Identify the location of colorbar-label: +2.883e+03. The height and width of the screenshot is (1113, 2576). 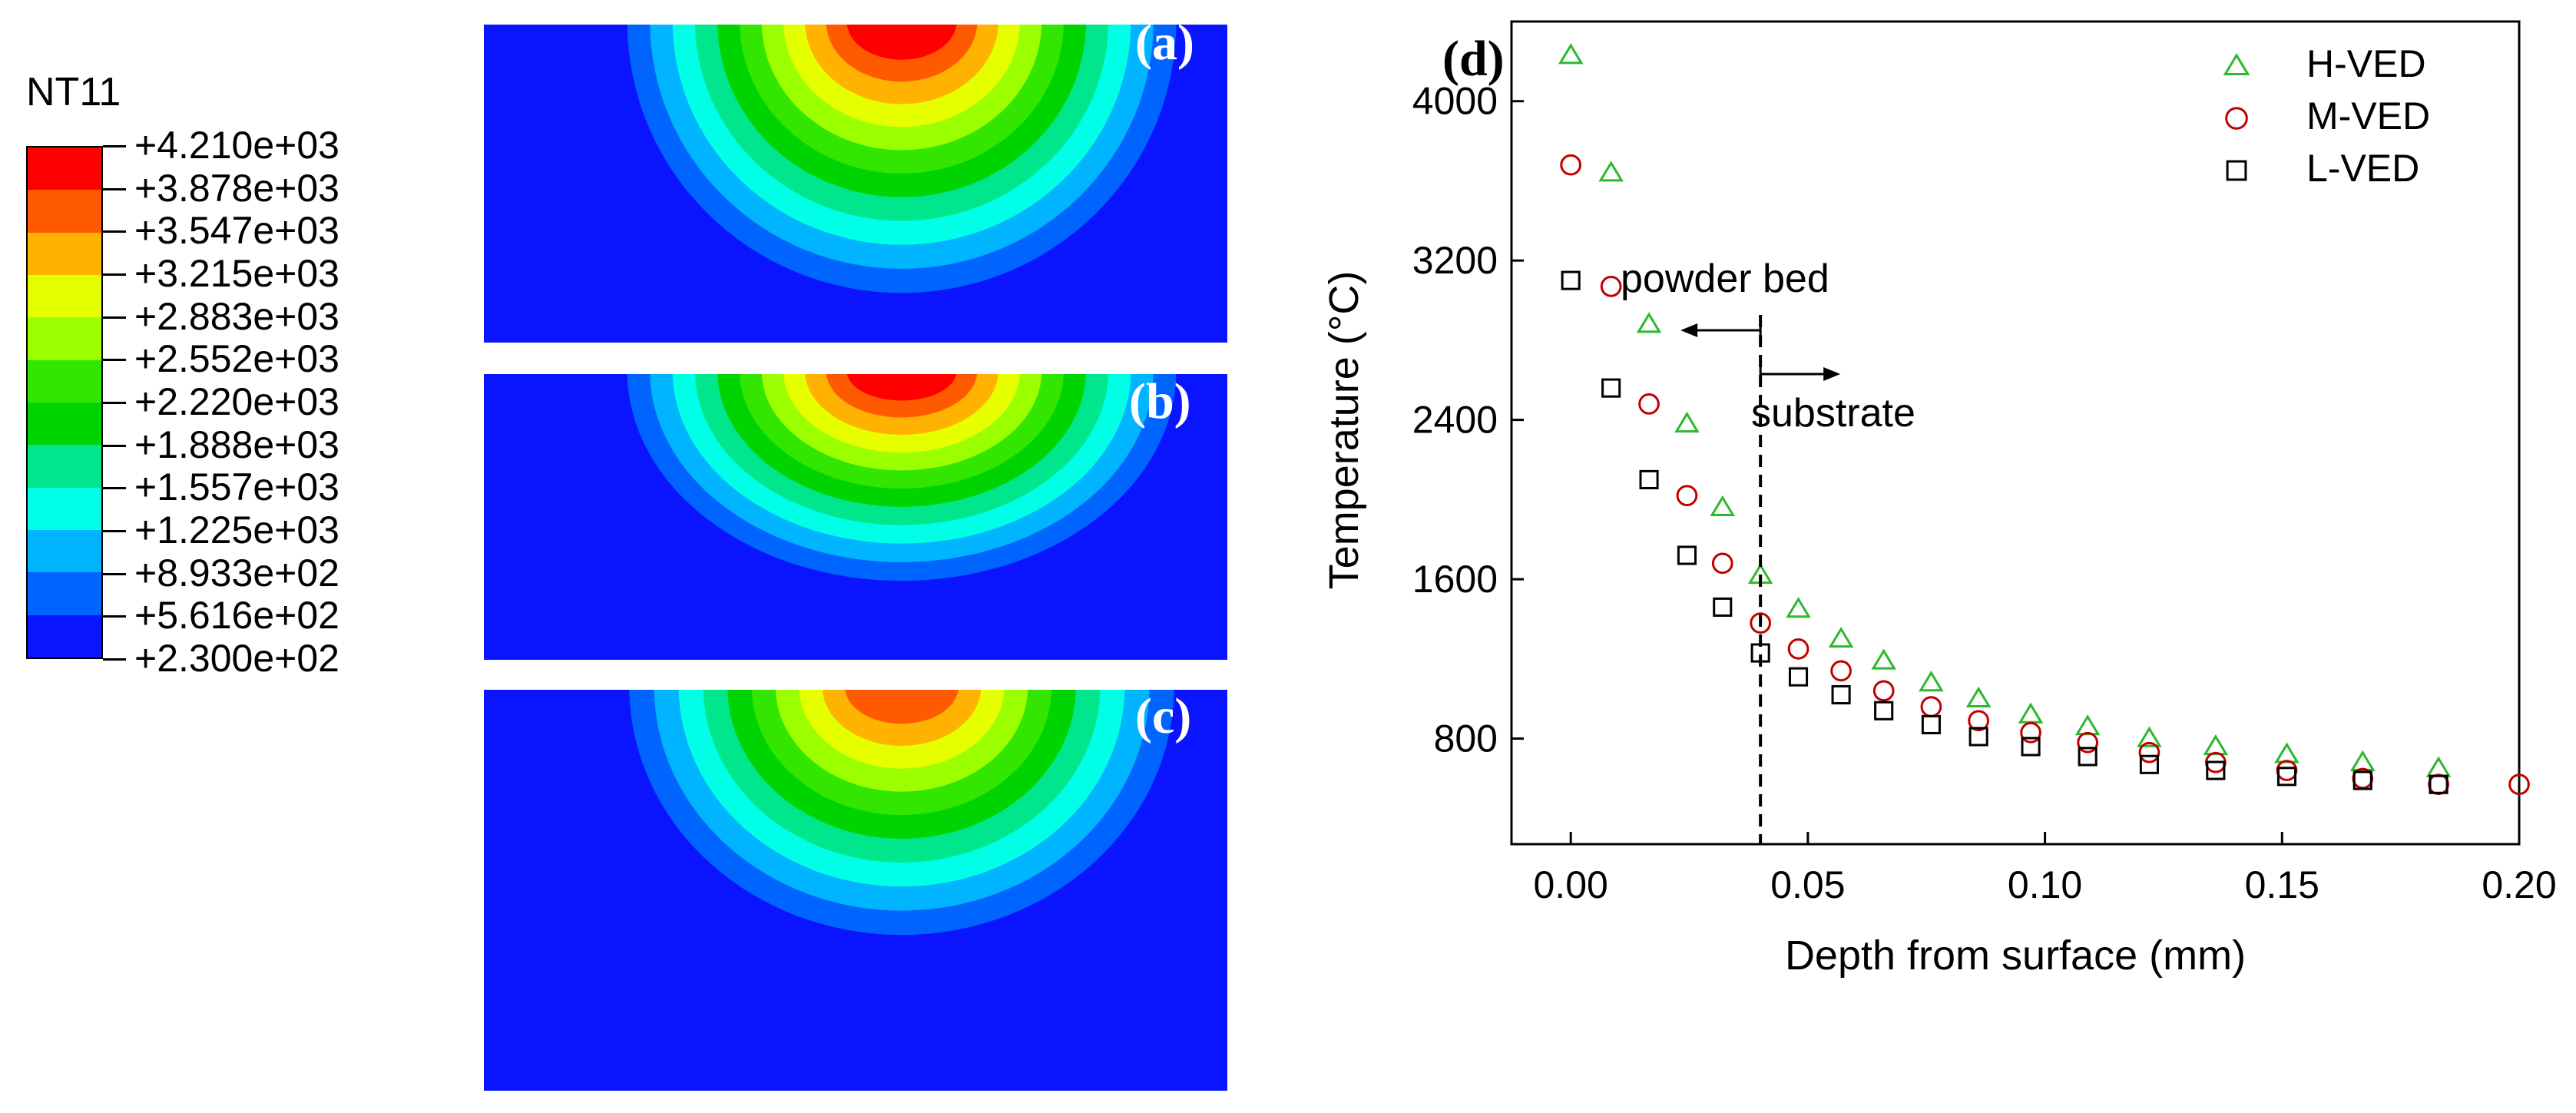
(237, 316).